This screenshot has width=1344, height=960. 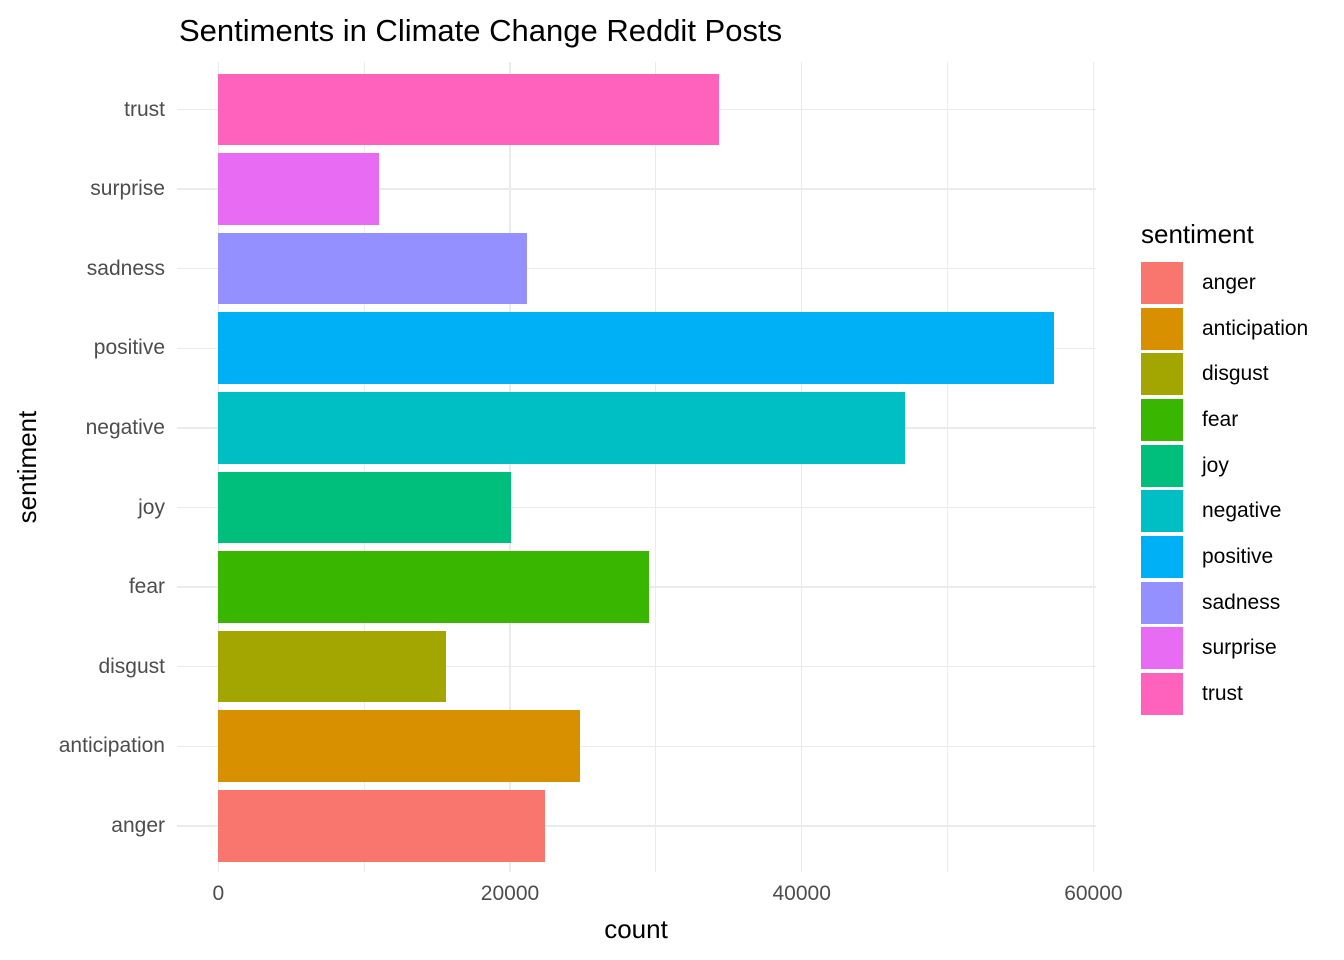 What do you see at coordinates (1162, 648) in the screenshot?
I see `legend-swatch-surprise` at bounding box center [1162, 648].